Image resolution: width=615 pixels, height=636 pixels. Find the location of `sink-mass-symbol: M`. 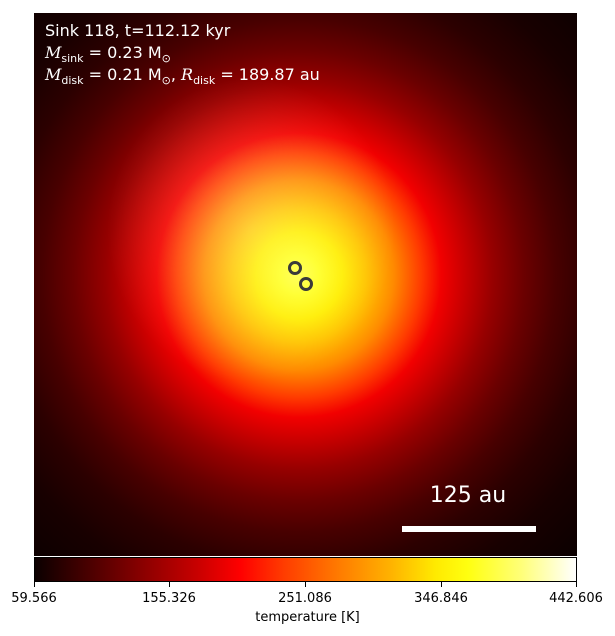

sink-mass-symbol: M is located at coordinates (53, 52).